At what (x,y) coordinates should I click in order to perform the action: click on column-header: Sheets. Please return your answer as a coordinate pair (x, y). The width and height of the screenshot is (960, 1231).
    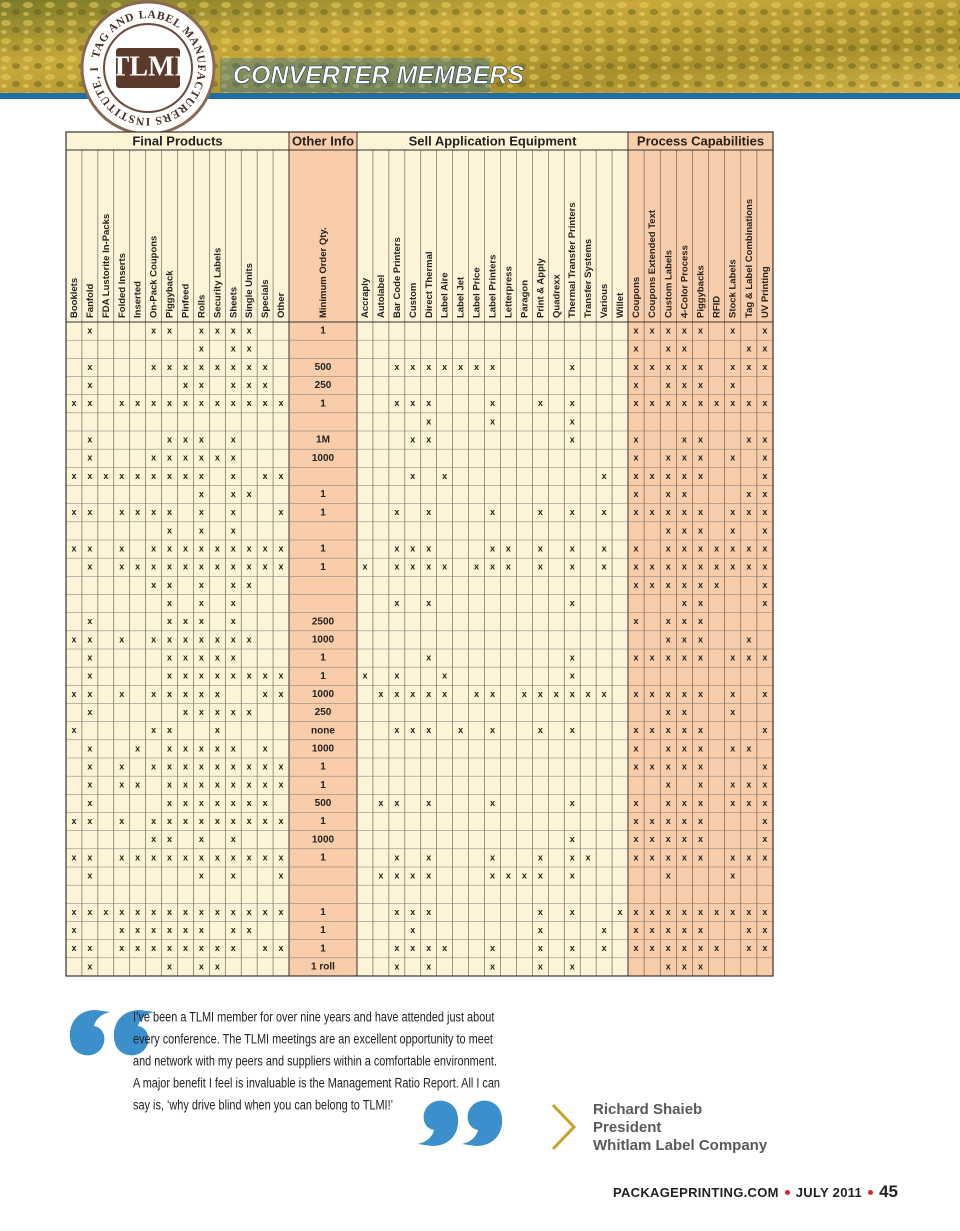
    Looking at the image, I should click on (233, 302).